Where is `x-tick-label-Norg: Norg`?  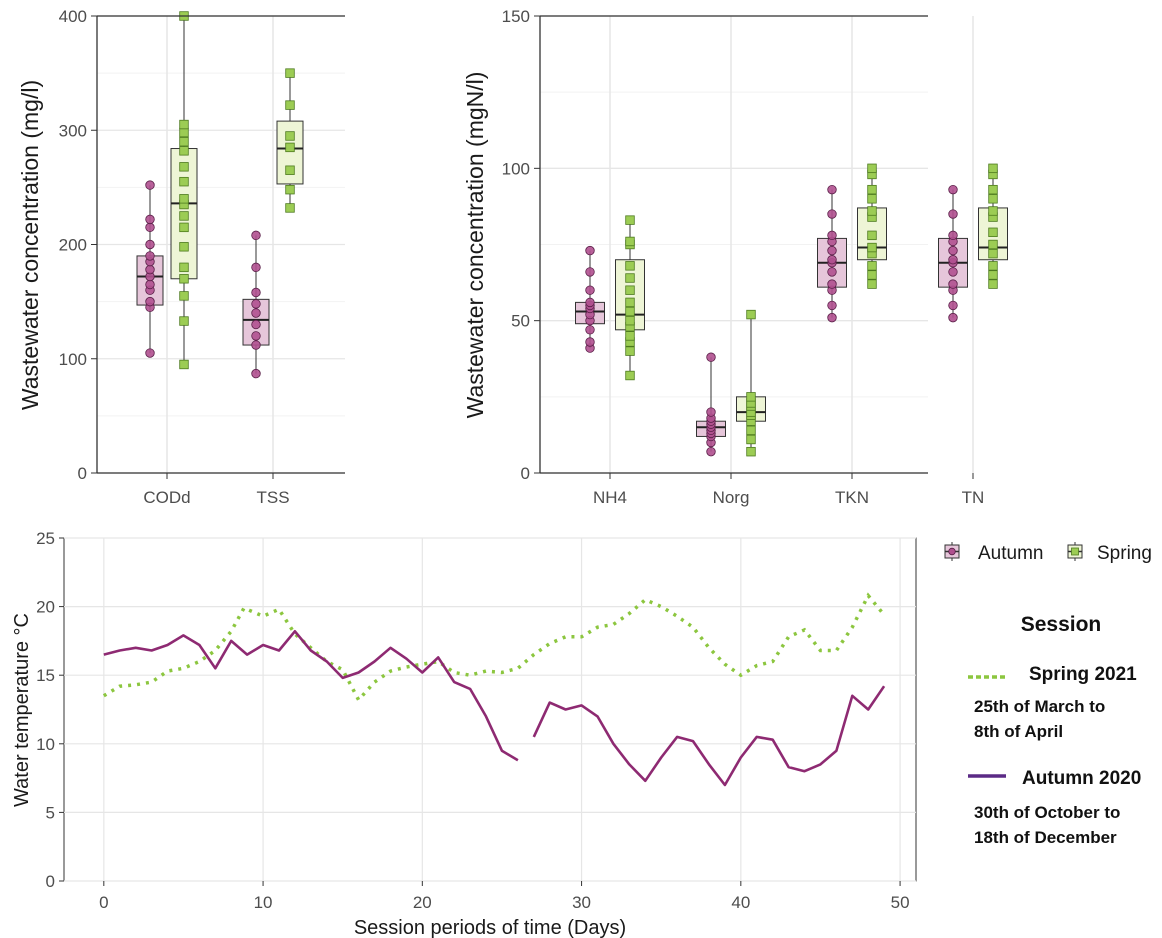
x-tick-label-Norg: Norg is located at coordinates (731, 497).